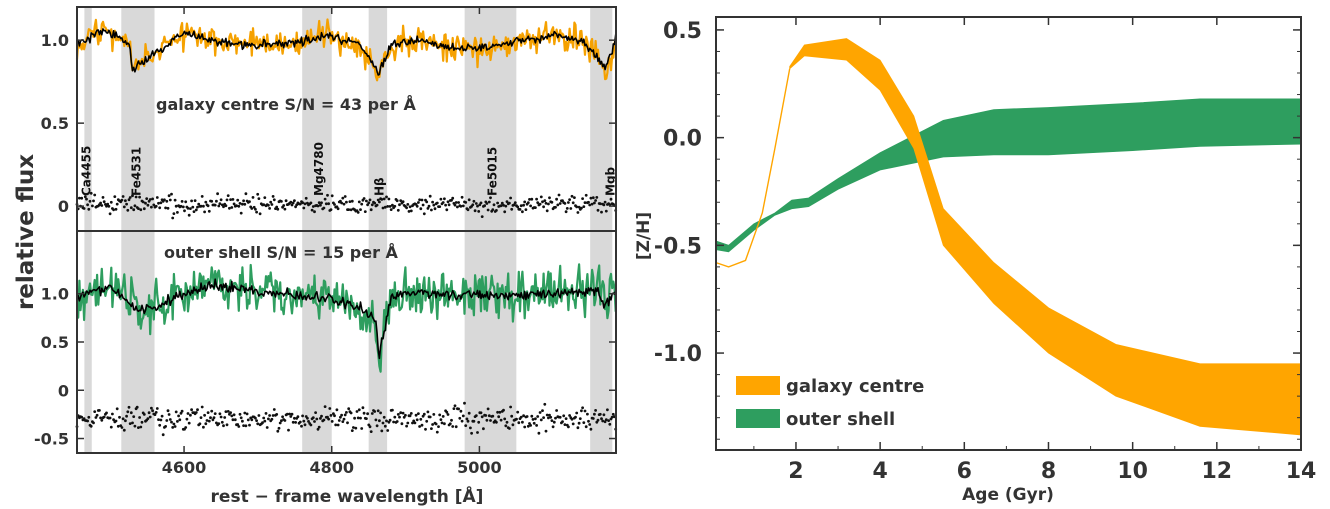 The height and width of the screenshot is (509, 1330). What do you see at coordinates (325, 367) in the screenshot?
I see `bottom-y-axis: -0.5 0 0.5 1.0` at bounding box center [325, 367].